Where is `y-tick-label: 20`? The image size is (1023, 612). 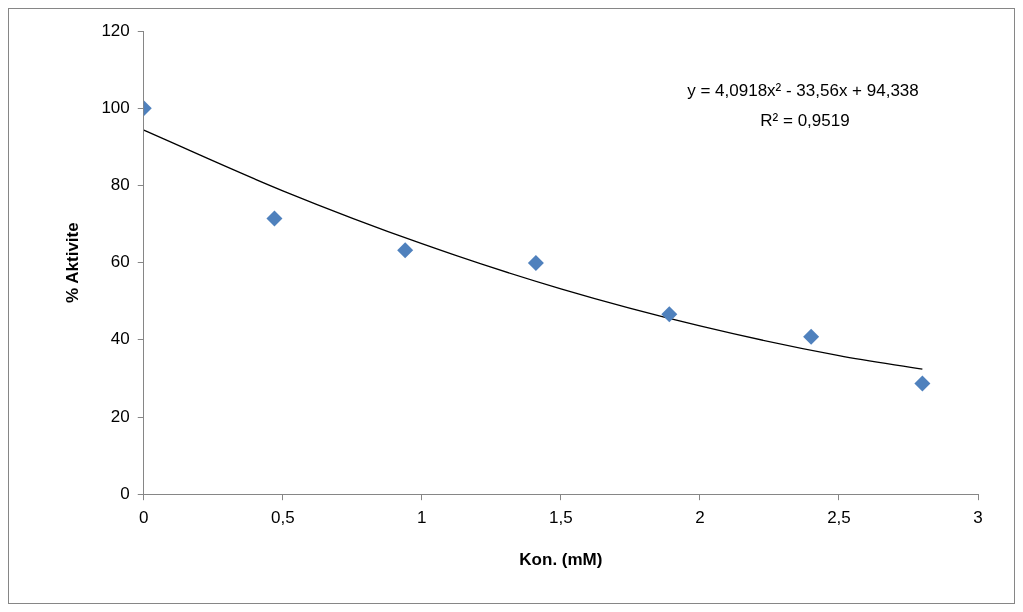 y-tick-label: 20 is located at coordinates (120, 416).